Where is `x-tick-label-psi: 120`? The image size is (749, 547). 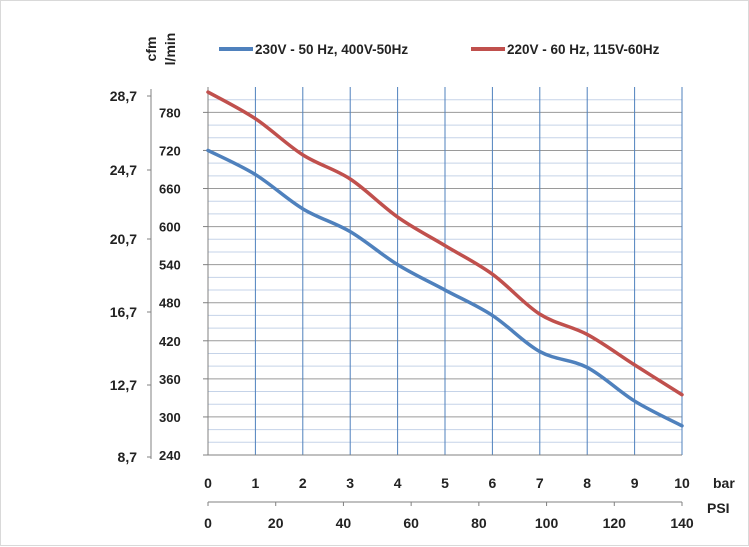
x-tick-label-psi: 120 is located at coordinates (615, 523).